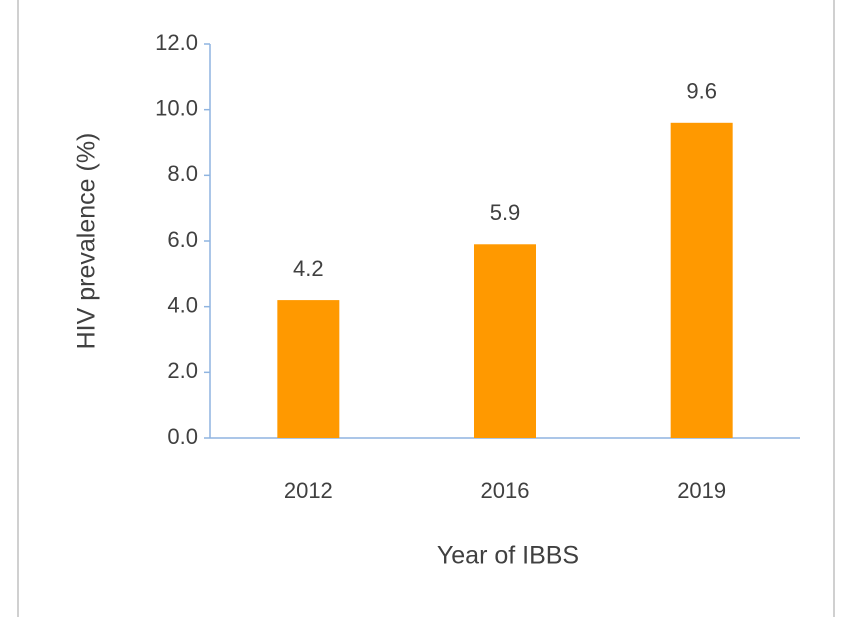  I want to click on y-tick-label: 6.0, so click(182, 239).